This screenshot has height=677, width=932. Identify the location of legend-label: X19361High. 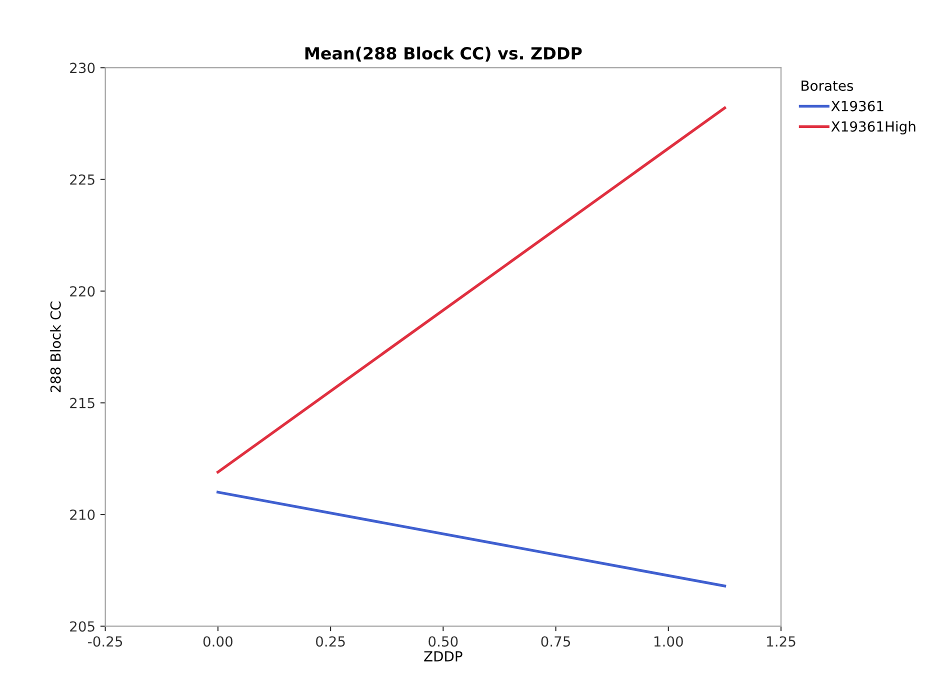
(873, 127).